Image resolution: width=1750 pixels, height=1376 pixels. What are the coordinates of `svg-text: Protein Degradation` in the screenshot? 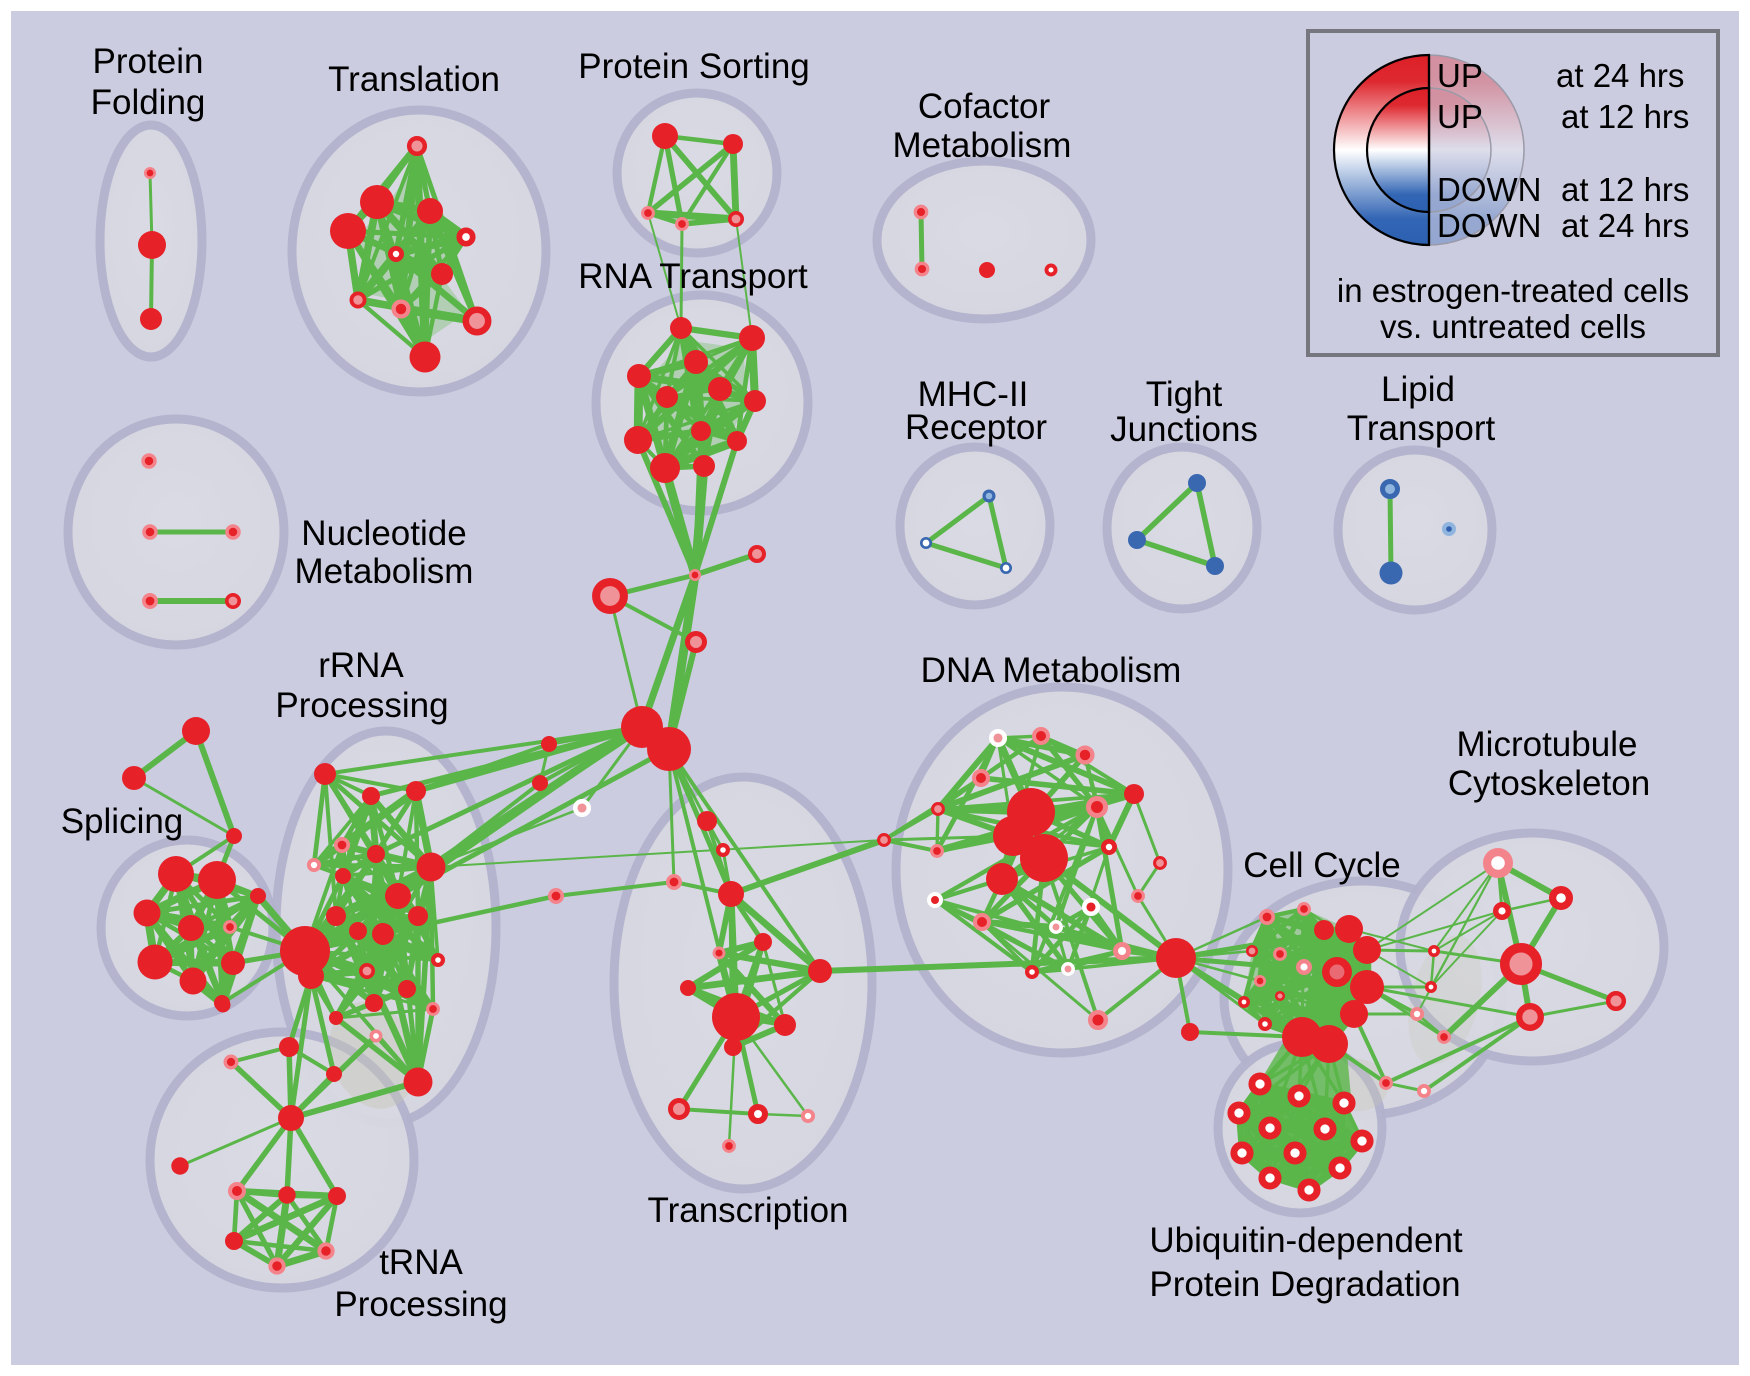 It's located at (1304, 1284).